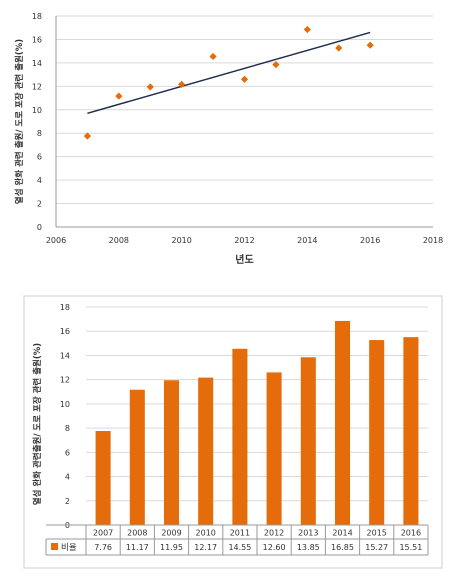 This screenshot has width=450, height=577. I want to click on legend-swatch, so click(54, 546).